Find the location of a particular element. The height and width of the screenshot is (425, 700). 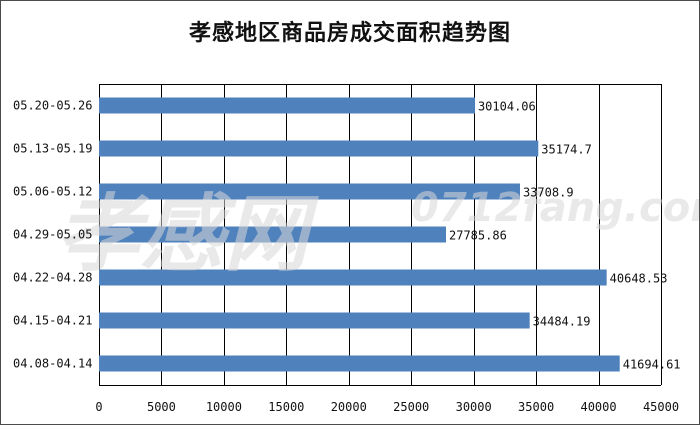

data-label: 33708.9 is located at coordinates (548, 193).